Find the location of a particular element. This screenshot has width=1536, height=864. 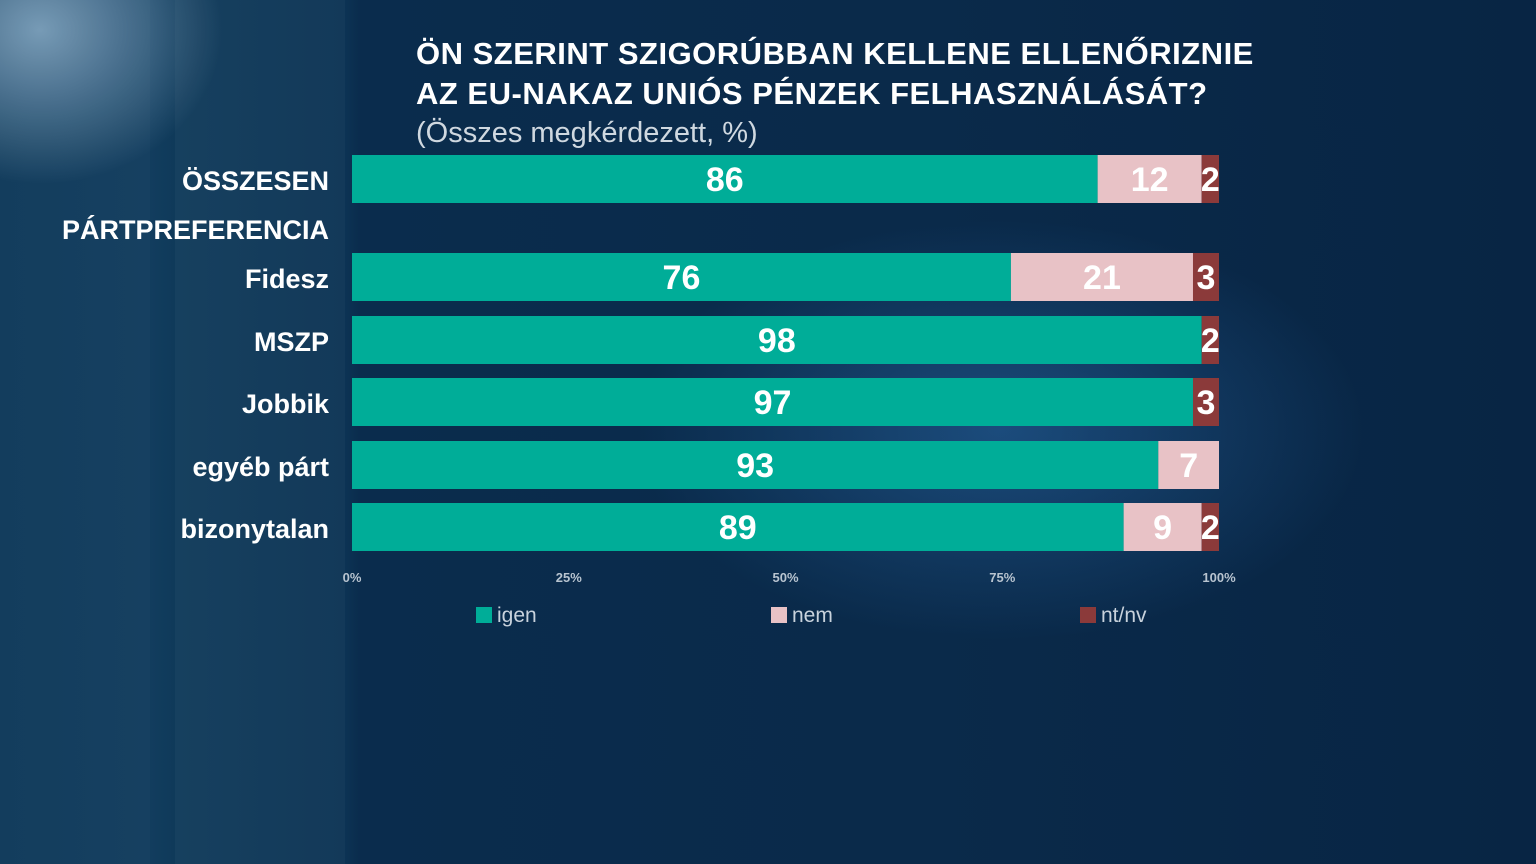

category-label: egyéb párt is located at coordinates (260, 467).